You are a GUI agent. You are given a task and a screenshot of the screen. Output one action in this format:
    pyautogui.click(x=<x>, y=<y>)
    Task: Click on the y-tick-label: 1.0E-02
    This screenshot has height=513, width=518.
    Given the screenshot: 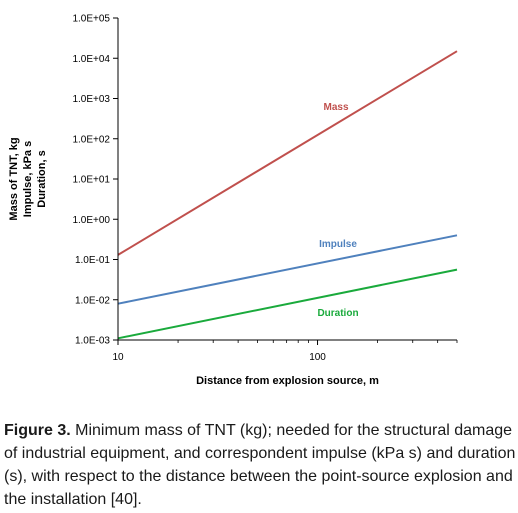 What is the action you would take?
    pyautogui.click(x=92, y=300)
    